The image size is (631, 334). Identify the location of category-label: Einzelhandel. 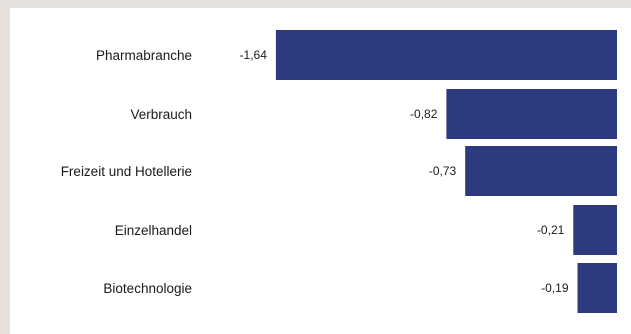
(153, 230).